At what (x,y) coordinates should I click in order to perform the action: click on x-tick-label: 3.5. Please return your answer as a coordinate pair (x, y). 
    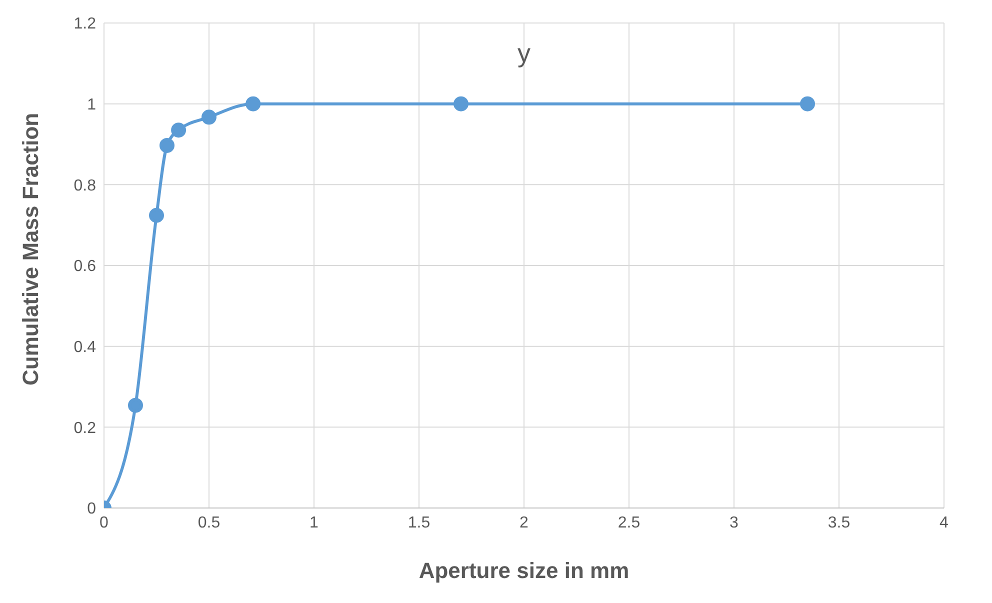
    Looking at the image, I should click on (839, 523).